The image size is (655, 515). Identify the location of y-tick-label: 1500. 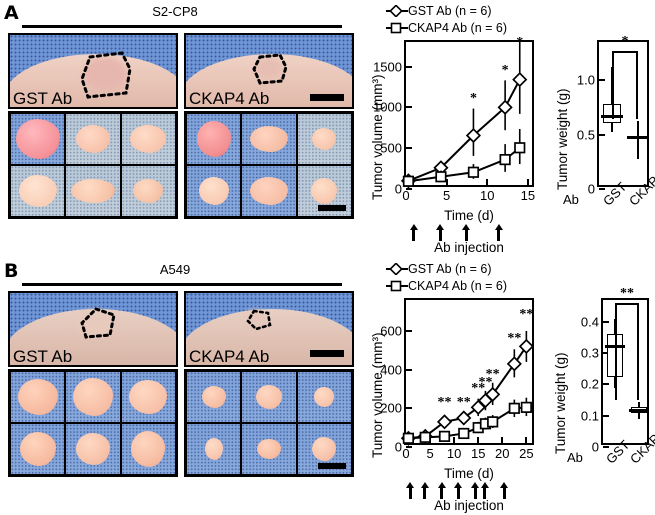
(387, 66).